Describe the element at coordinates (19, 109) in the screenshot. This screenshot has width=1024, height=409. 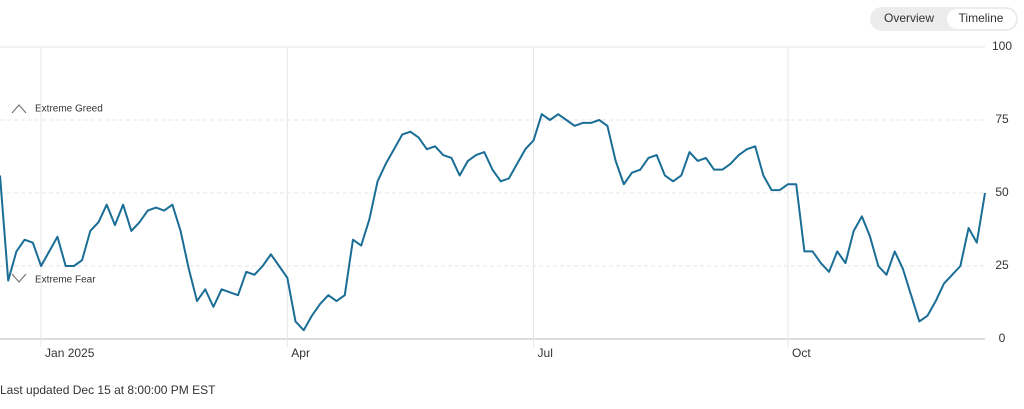
I see `greed-icon` at that location.